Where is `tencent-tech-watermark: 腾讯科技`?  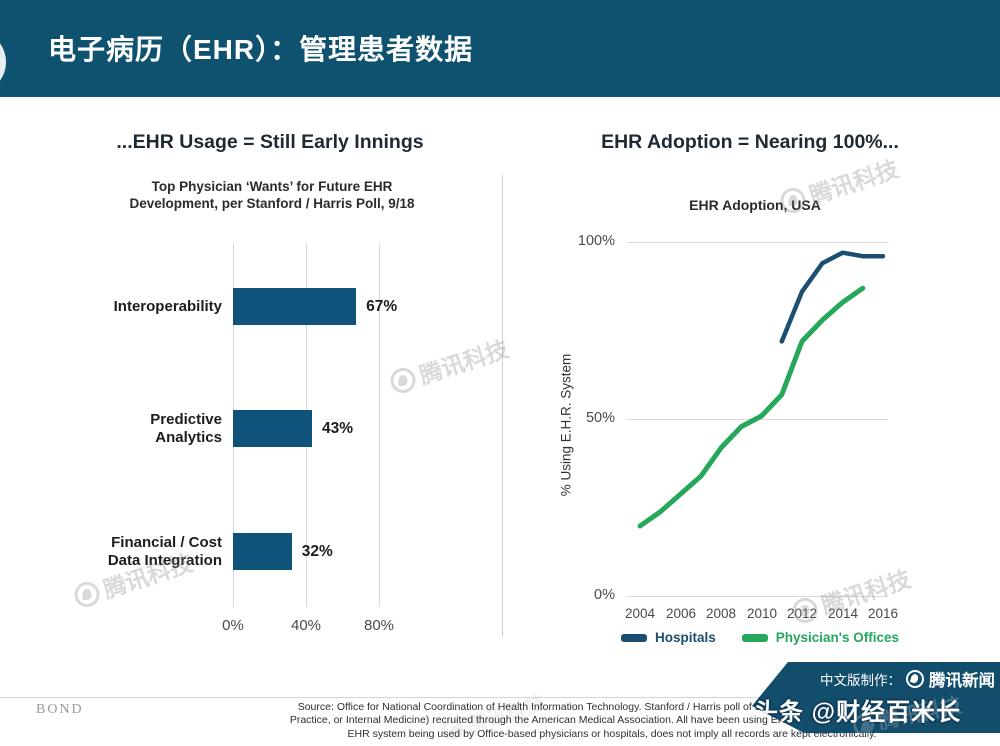 tencent-tech-watermark: 腾讯科技 is located at coordinates (449, 365).